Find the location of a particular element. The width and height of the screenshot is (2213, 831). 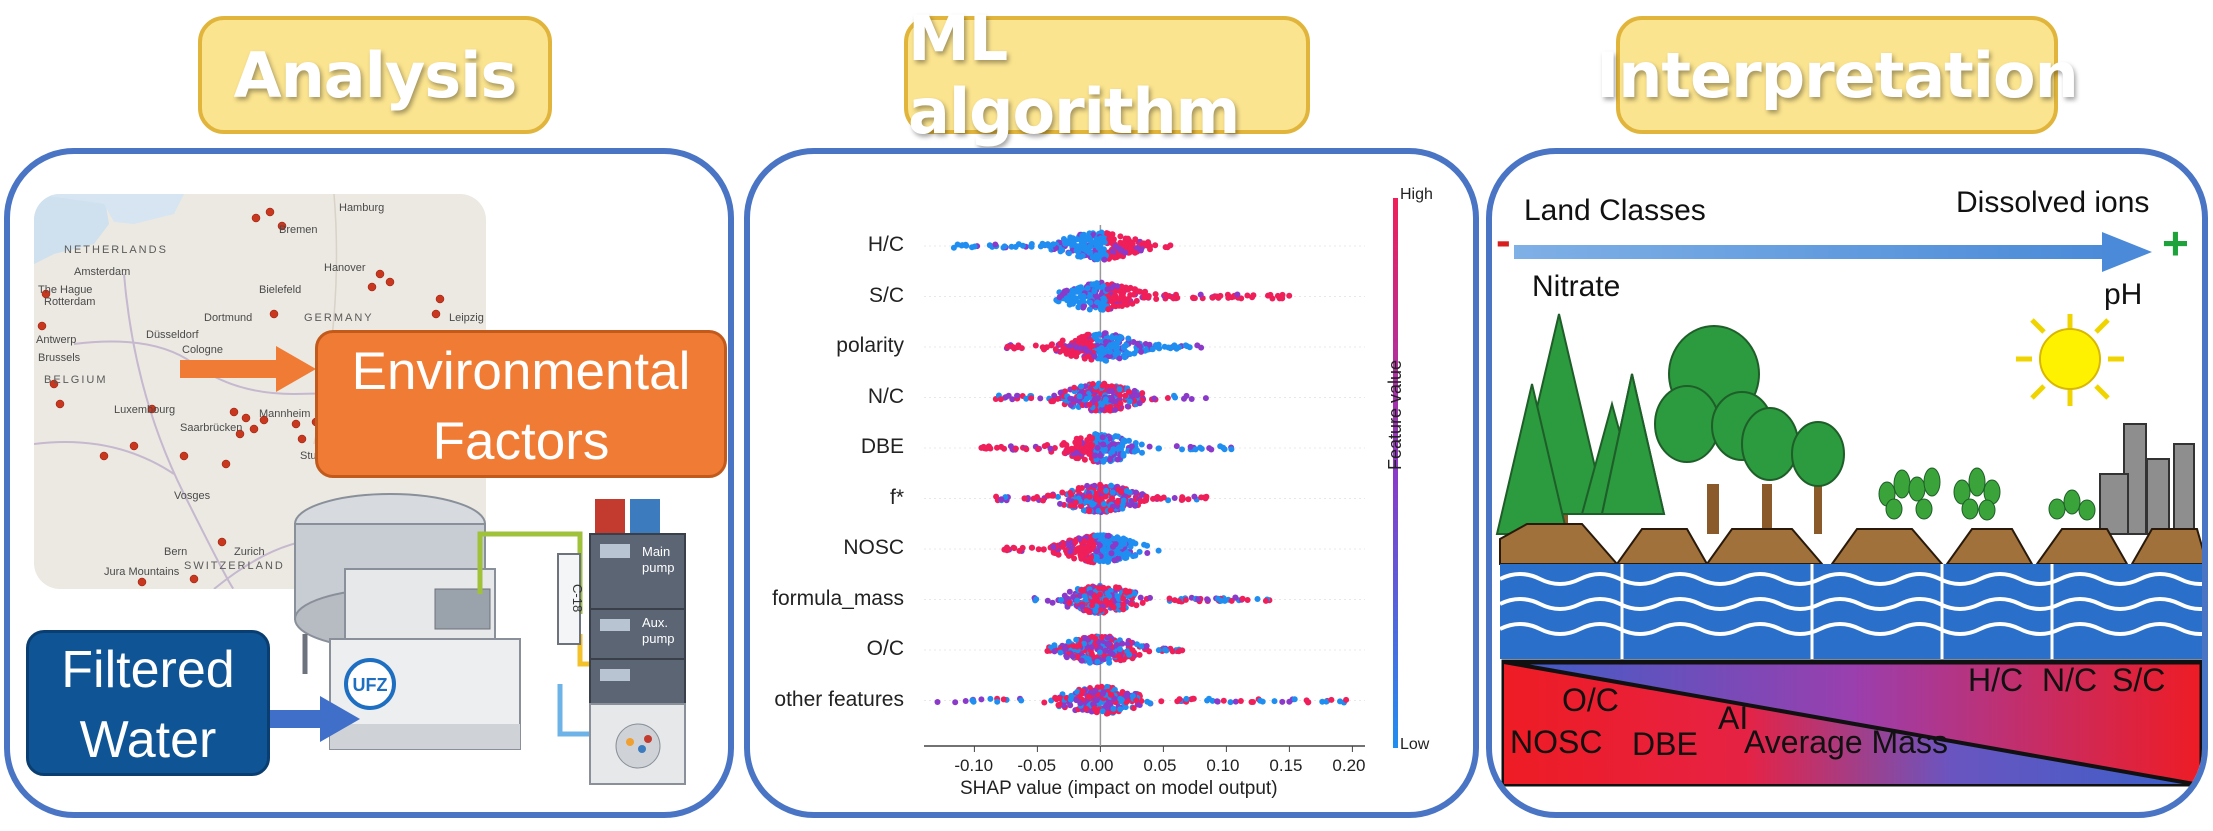

environmental-factors-box: Environmental Factors is located at coordinates (521, 404).